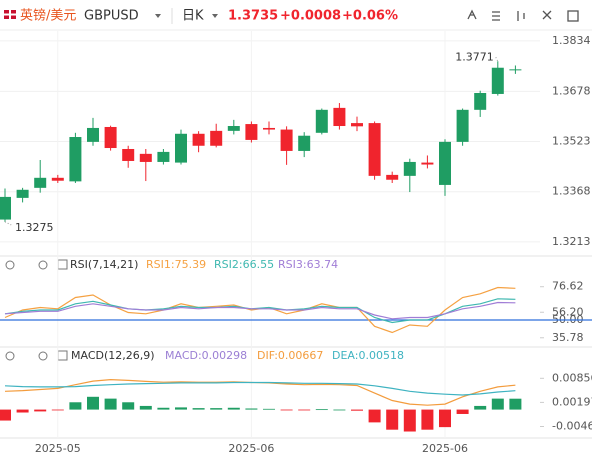  What do you see at coordinates (260, 310) in the screenshot?
I see `rsi-line` at bounding box center [260, 310].